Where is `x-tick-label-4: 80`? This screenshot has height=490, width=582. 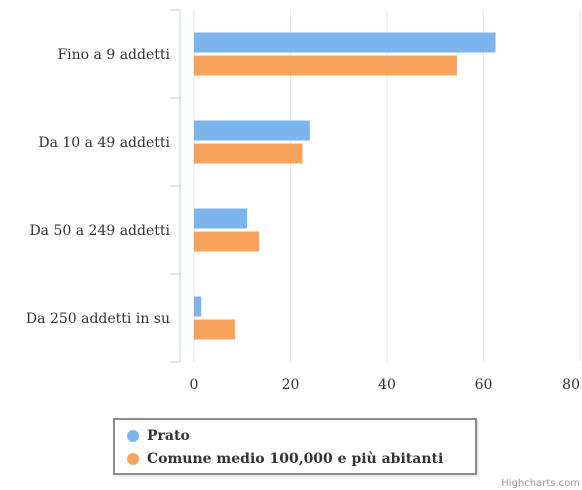 x-tick-label-4: 80 is located at coordinates (571, 385).